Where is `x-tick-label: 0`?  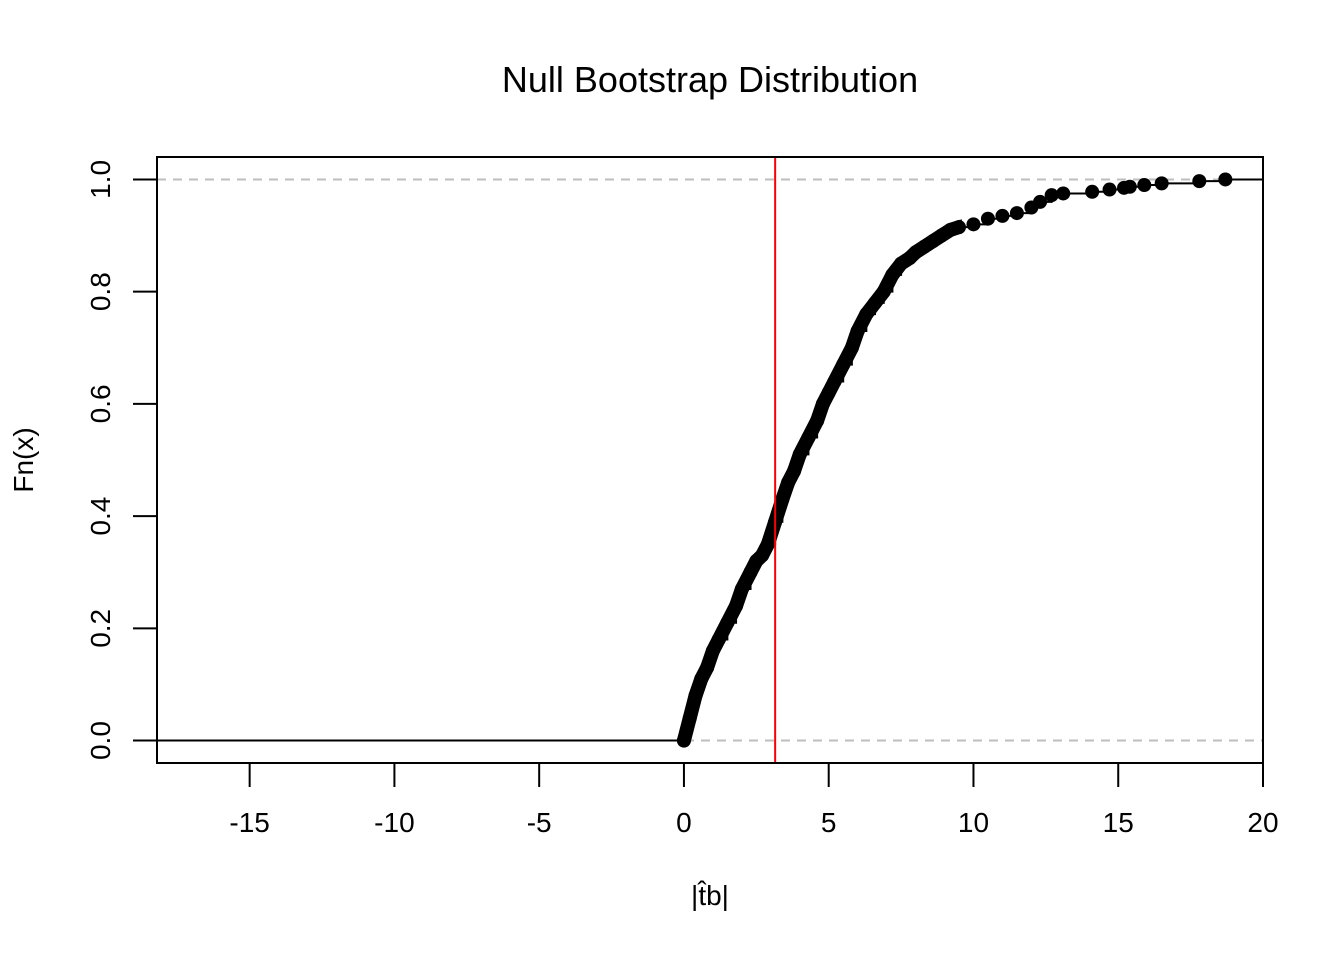 x-tick-label: 0 is located at coordinates (684, 822).